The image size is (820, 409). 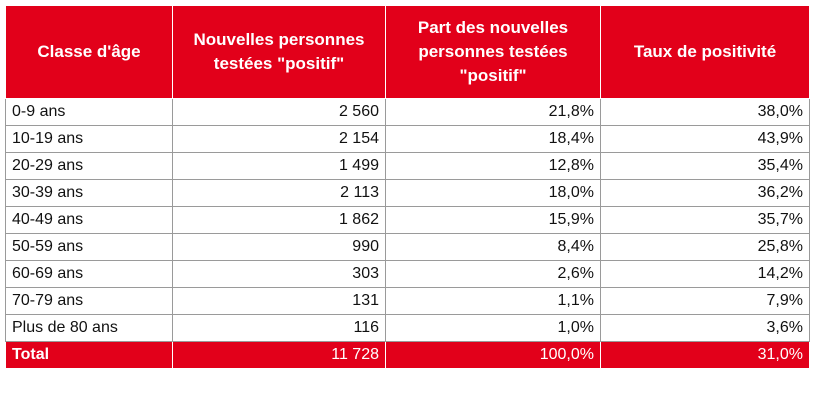 I want to click on cell: 2 113, so click(x=279, y=193).